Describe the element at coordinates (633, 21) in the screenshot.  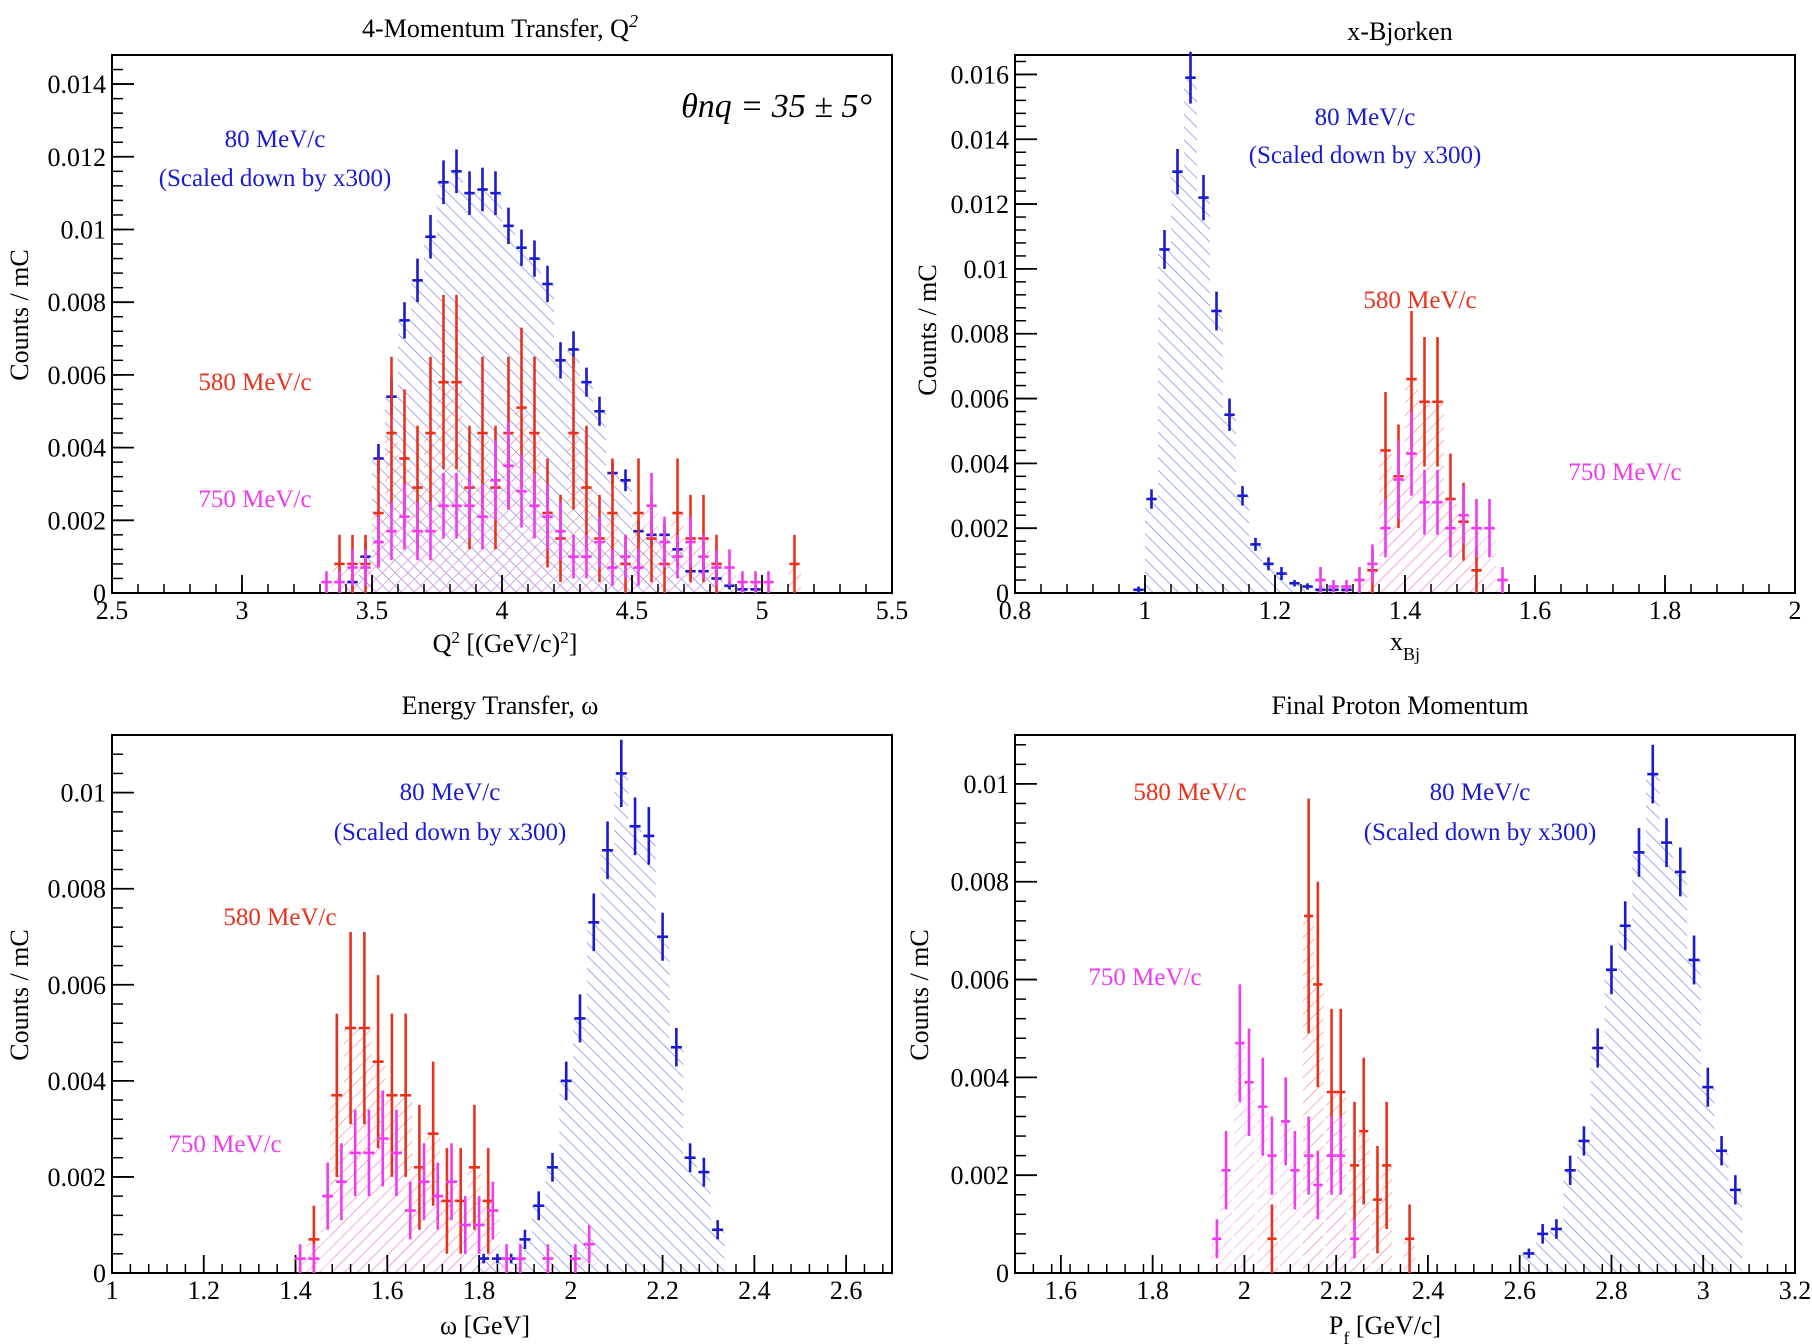
I see `panel-q2-title-sup: 2` at that location.